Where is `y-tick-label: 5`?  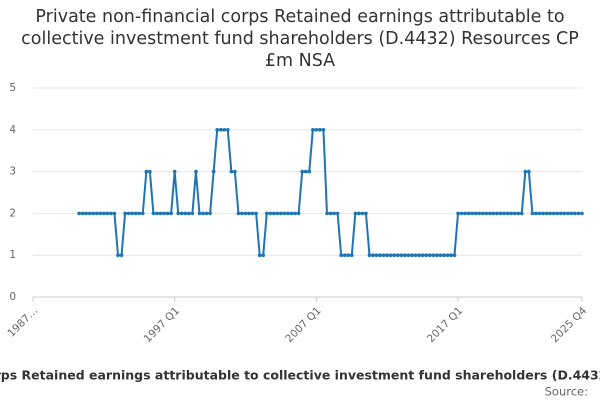
y-tick-label: 5 is located at coordinates (12, 88).